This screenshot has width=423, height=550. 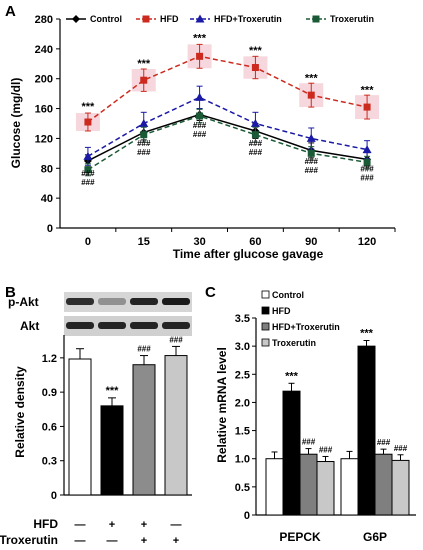 I want to click on y-tick-label: 280, so click(x=44, y=20).